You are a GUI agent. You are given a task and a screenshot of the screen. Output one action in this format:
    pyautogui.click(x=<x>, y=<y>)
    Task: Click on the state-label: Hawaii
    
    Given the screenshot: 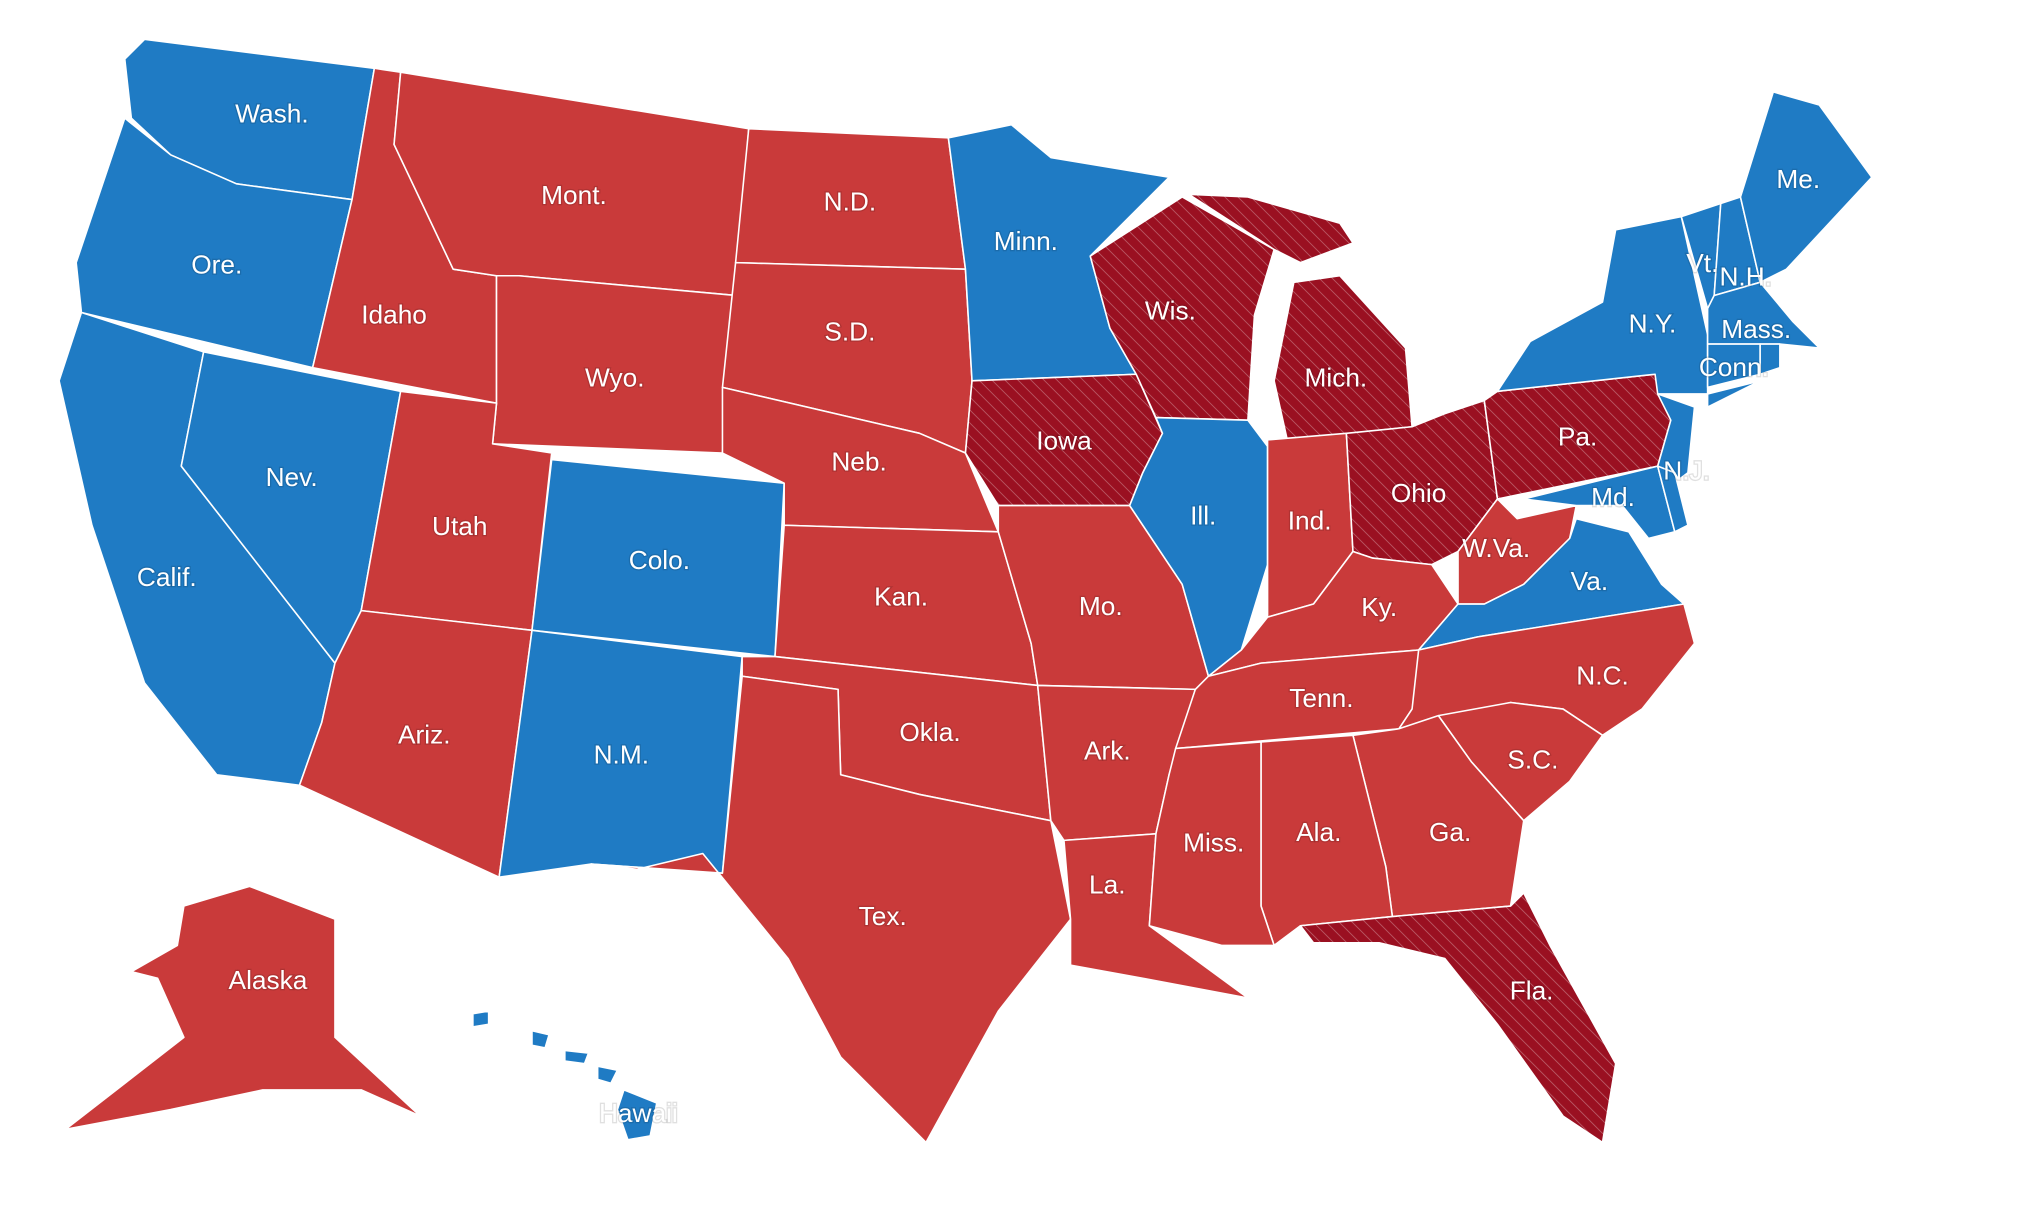 What is the action you would take?
    pyautogui.click(x=638, y=1113)
    